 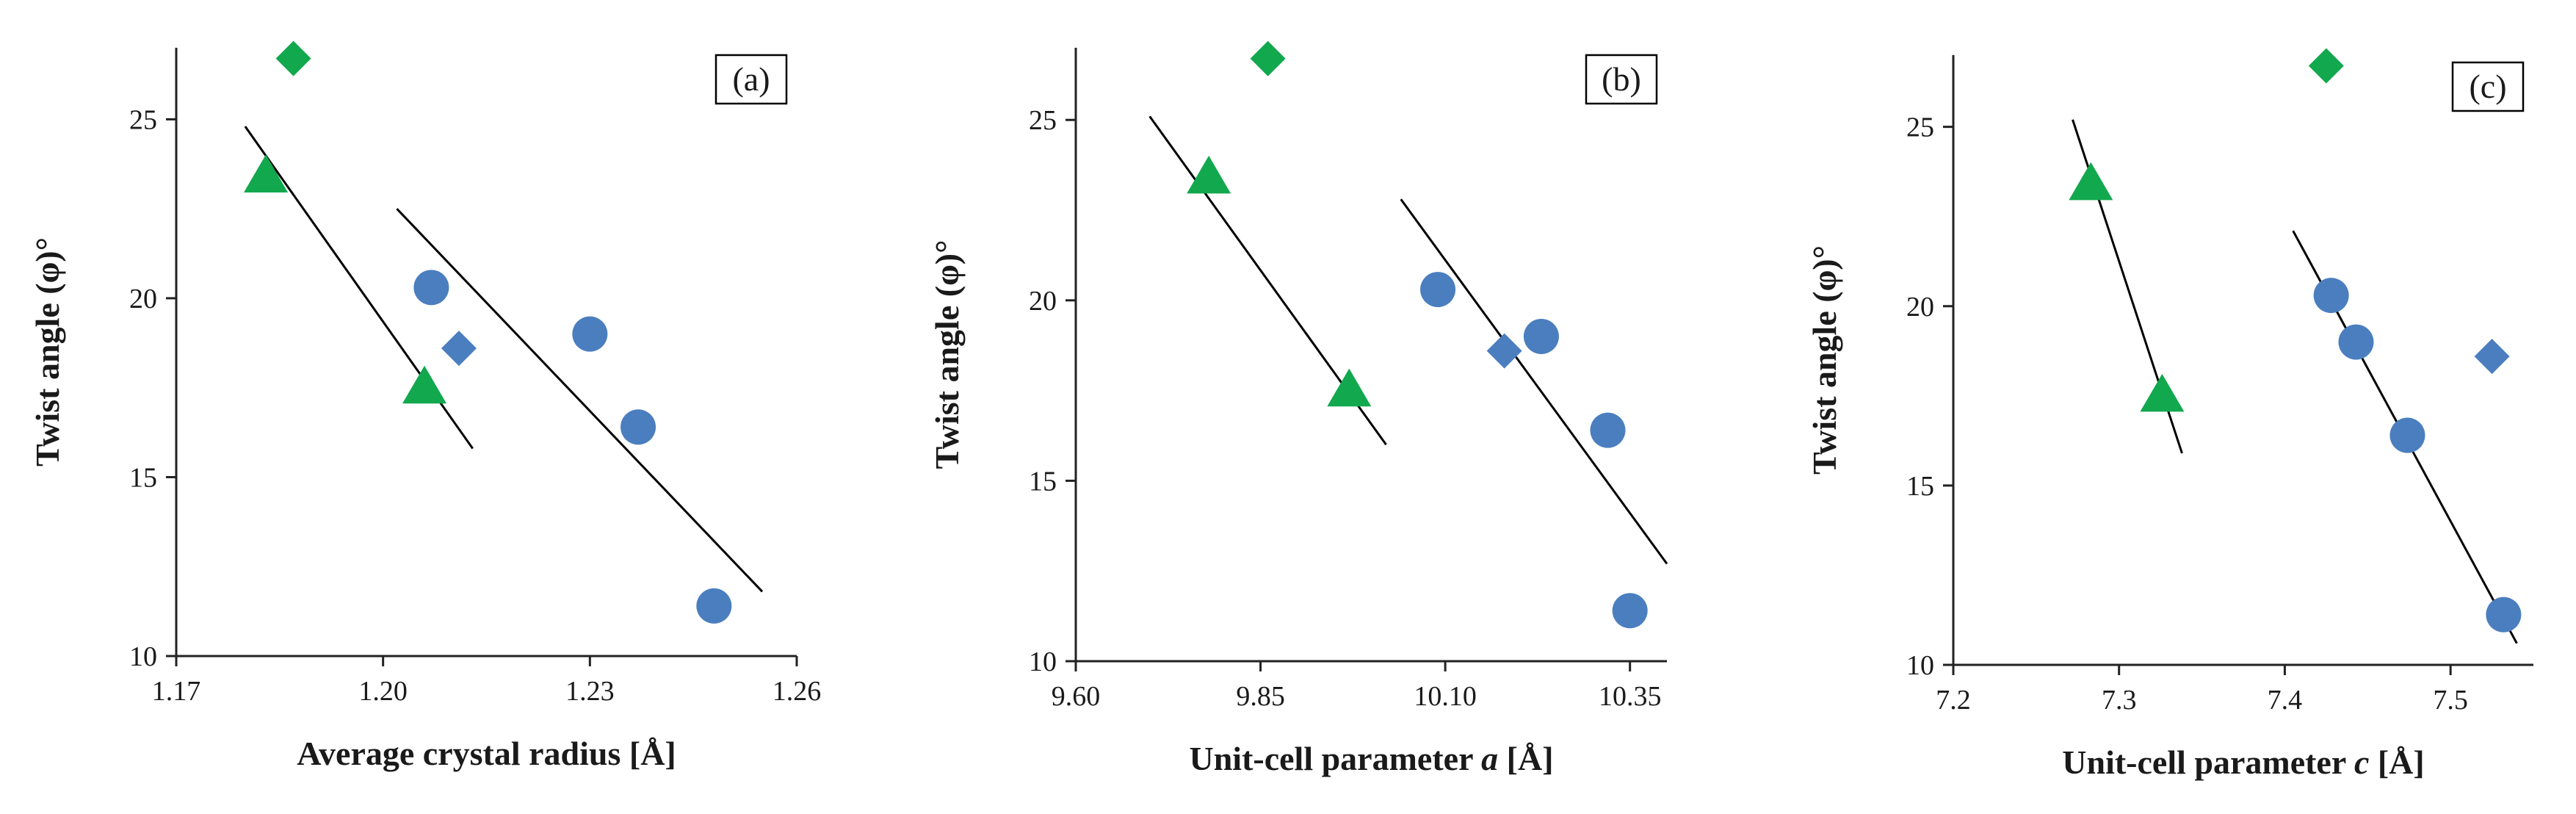 I want to click on panel-label: (a), so click(x=751, y=79).